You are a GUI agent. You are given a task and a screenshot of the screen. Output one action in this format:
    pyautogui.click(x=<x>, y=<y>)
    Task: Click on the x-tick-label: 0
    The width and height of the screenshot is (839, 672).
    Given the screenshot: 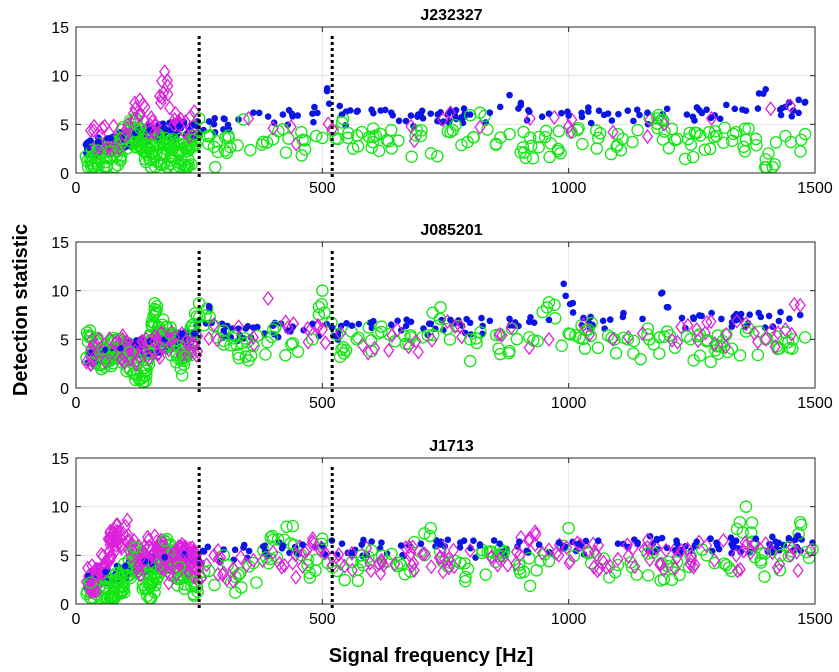 What is the action you would take?
    pyautogui.click(x=76, y=619)
    